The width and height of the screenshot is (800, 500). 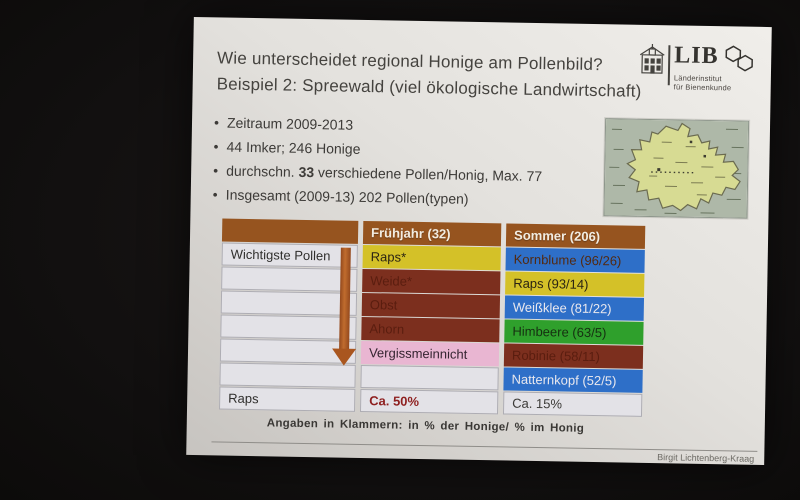 What do you see at coordinates (575, 260) in the screenshot?
I see `table-cell: Kornblume (96/26)` at bounding box center [575, 260].